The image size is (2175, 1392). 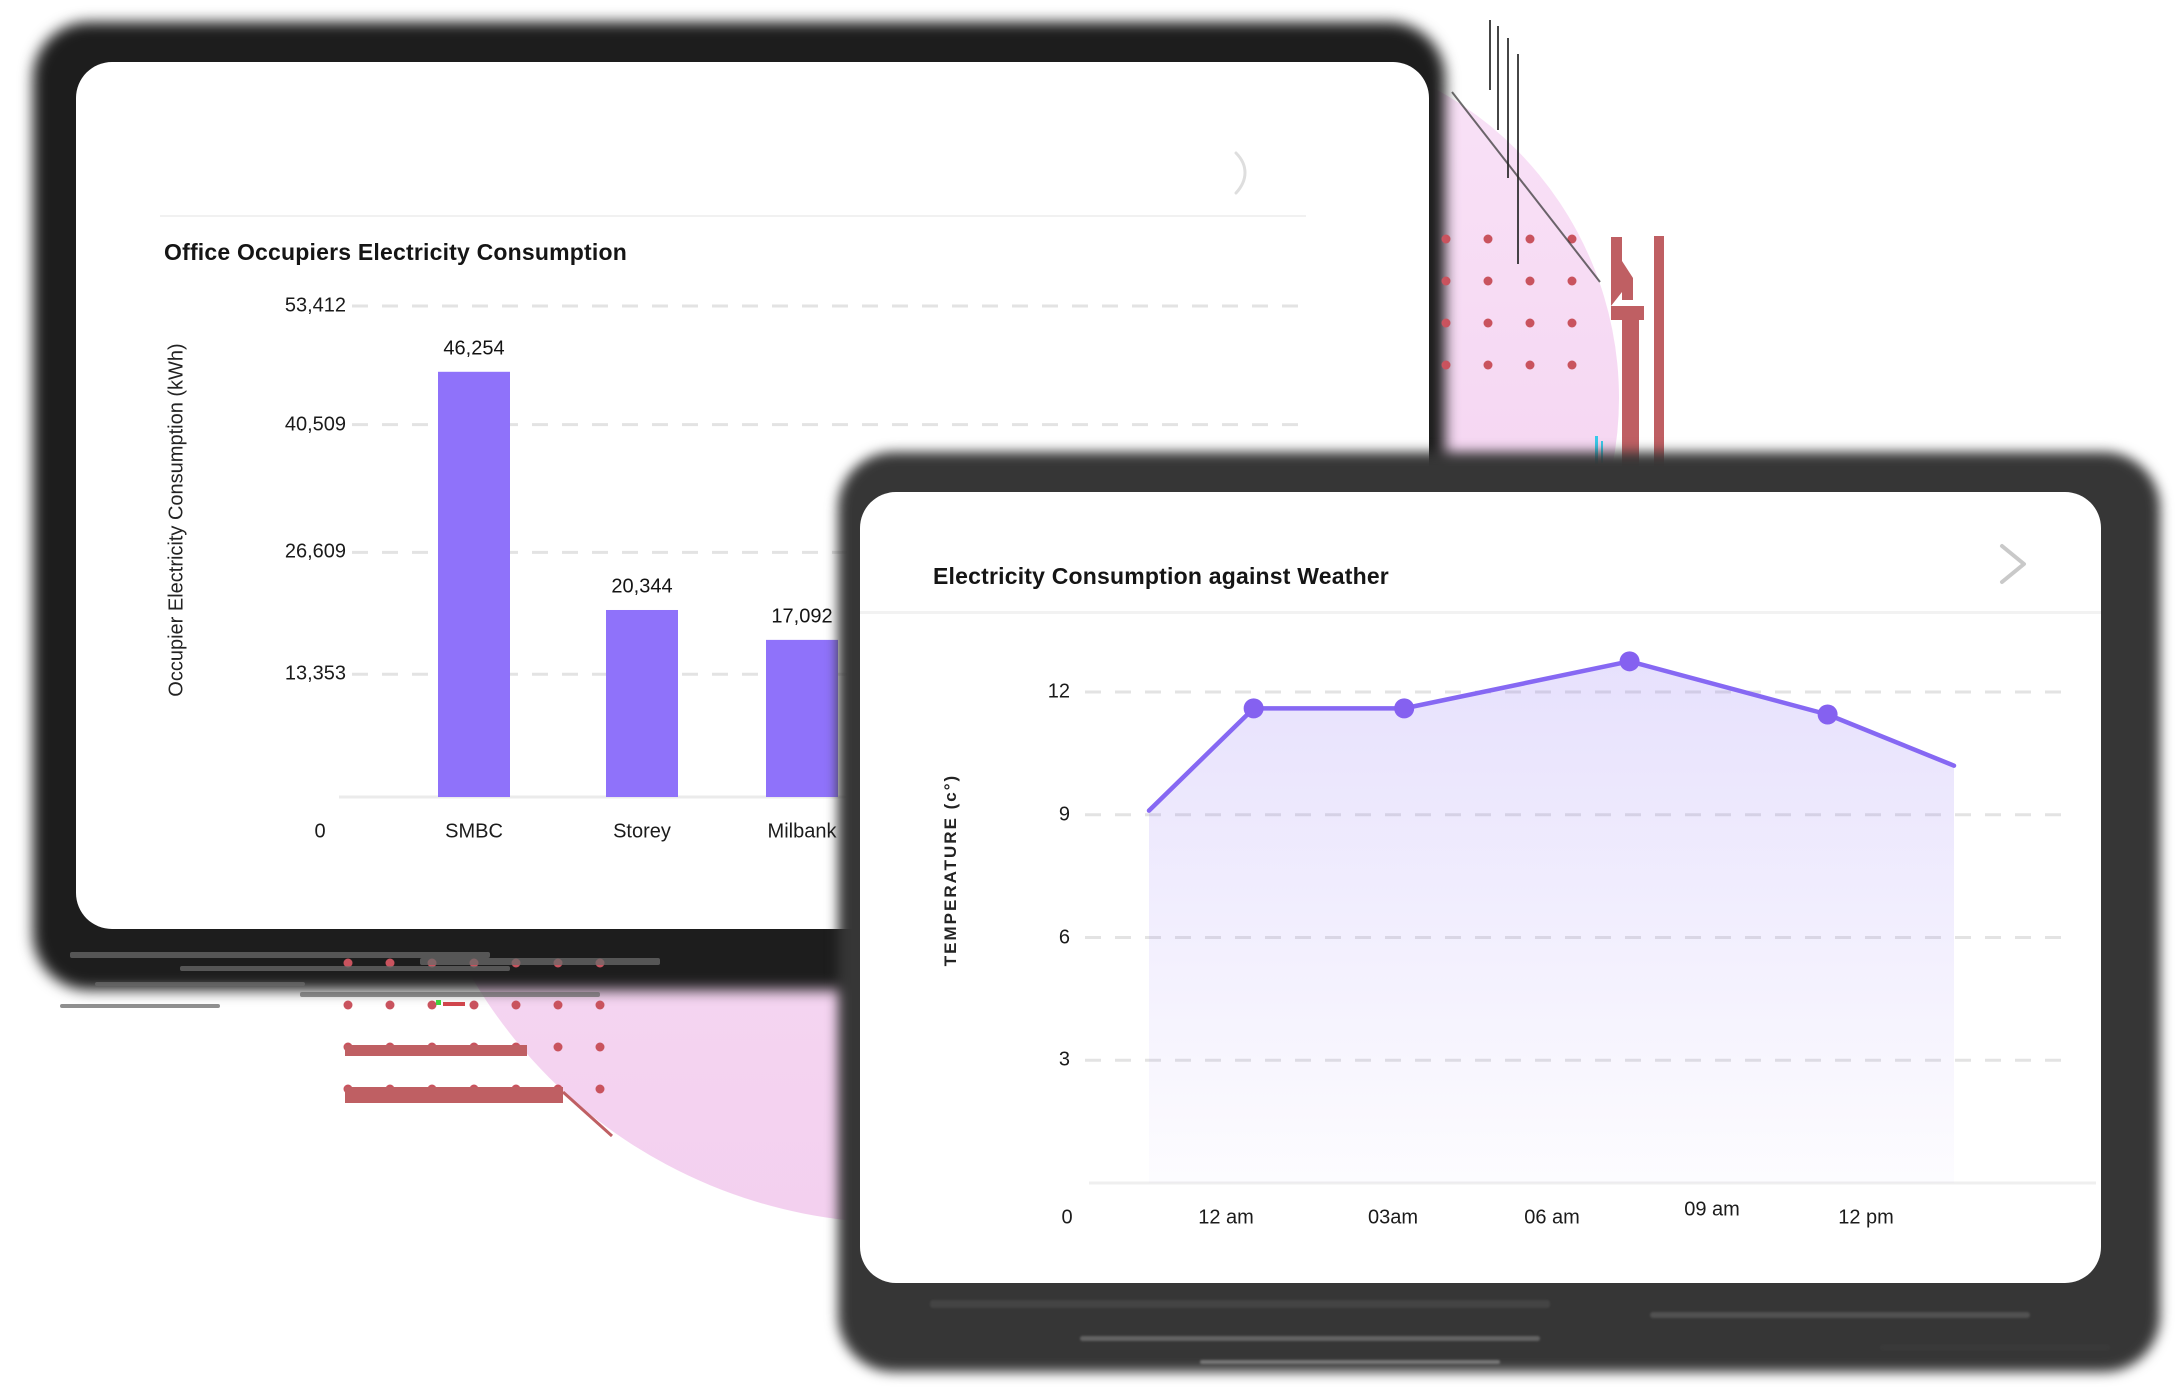 What do you see at coordinates (1659, 357) in the screenshot?
I see `accent-bar-straight` at bounding box center [1659, 357].